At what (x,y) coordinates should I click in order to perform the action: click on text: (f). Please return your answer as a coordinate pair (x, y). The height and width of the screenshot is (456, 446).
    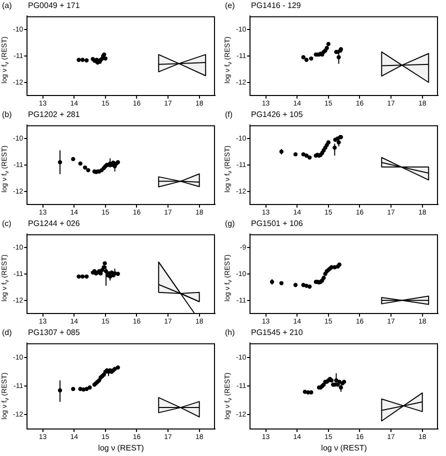
    Looking at the image, I should click on (229, 114).